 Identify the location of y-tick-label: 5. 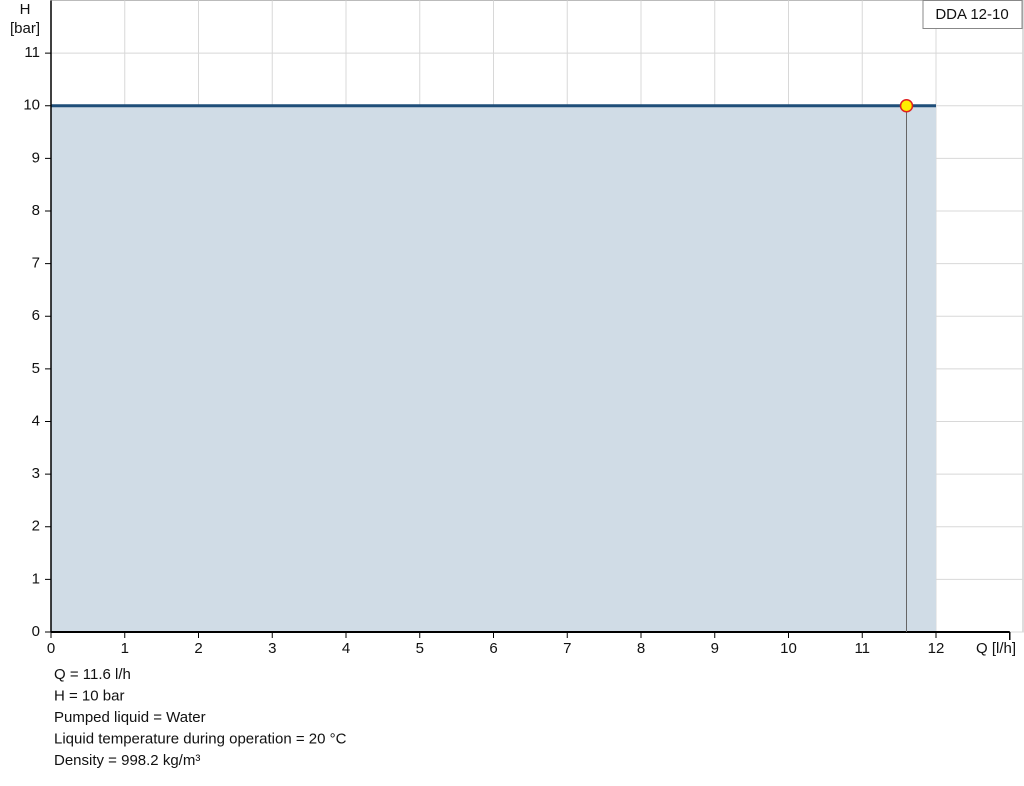
(36, 368).